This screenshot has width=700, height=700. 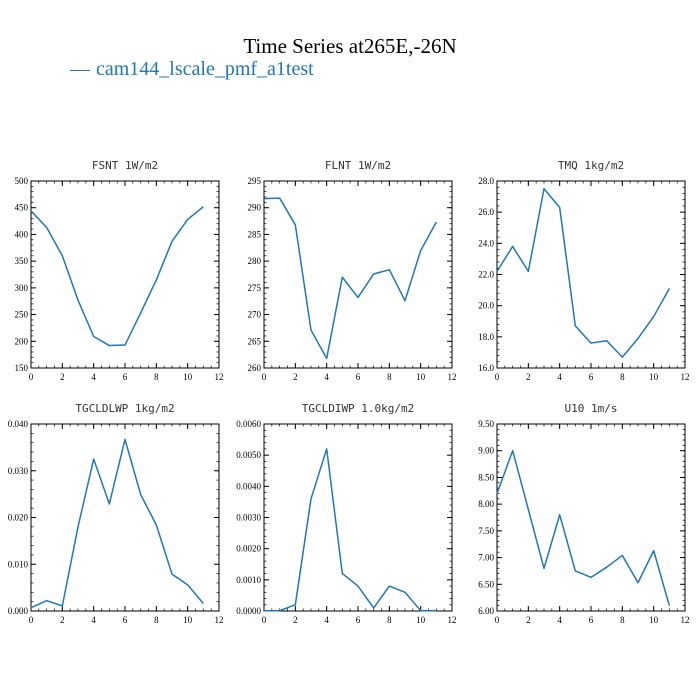 What do you see at coordinates (486, 477) in the screenshot?
I see `y-tick-label: 8.50` at bounding box center [486, 477].